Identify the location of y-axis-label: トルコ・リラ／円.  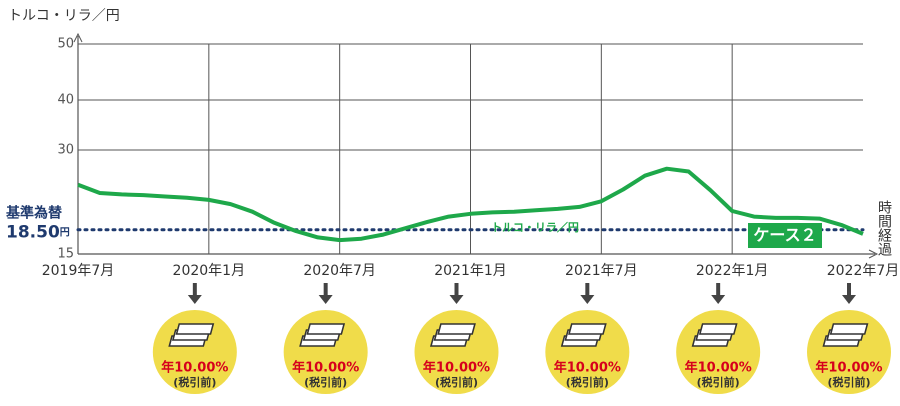
(64, 16).